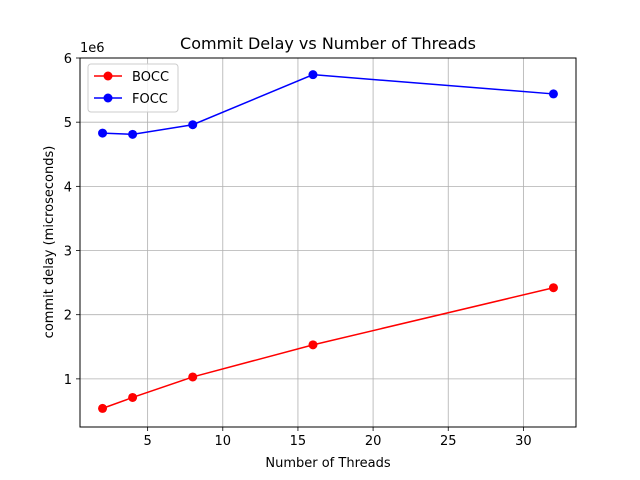  Describe the element at coordinates (337, 438) in the screenshot. I see `x-axis-ticks: 5 10 15 20 25 30` at that location.